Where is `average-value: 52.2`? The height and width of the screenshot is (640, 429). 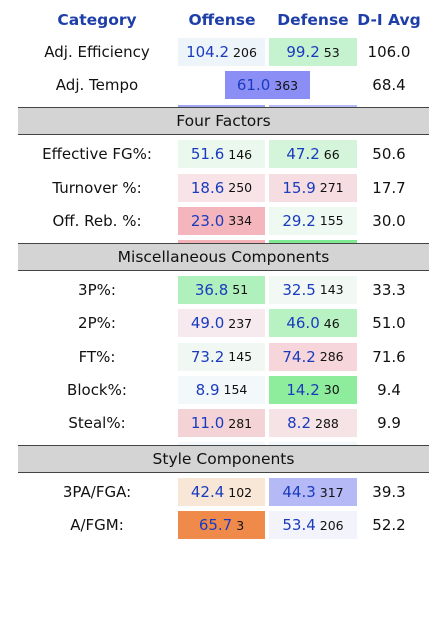 average-value: 52.2 is located at coordinates (389, 525).